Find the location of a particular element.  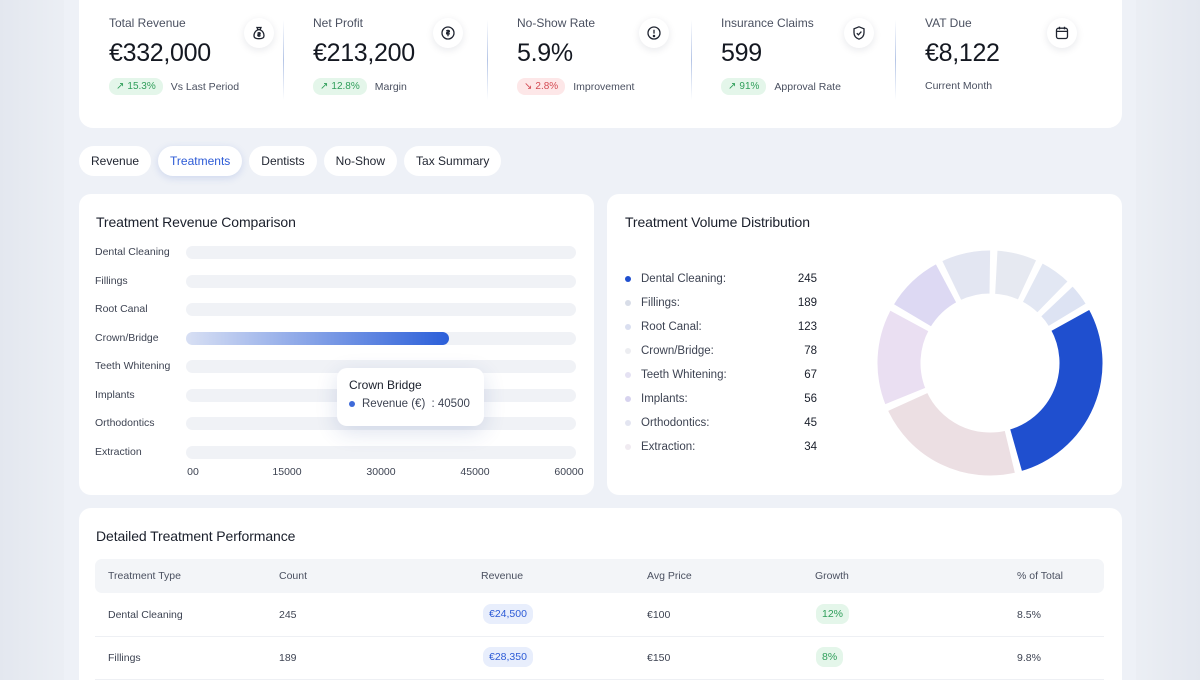

column-header: Growth is located at coordinates (832, 576).